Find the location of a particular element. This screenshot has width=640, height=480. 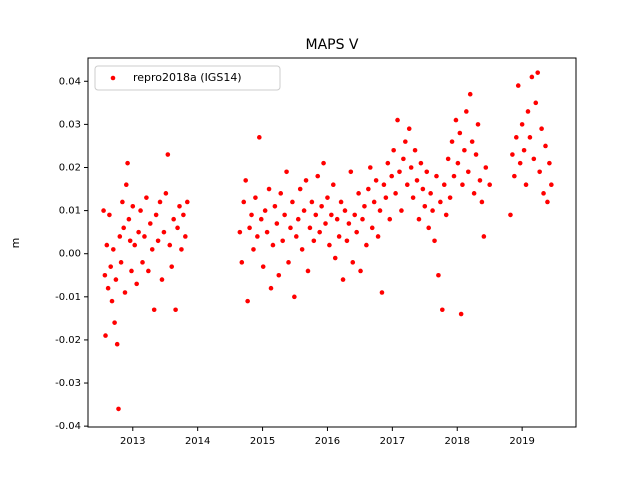

legend-label: repro2018a (IGS14) is located at coordinates (187, 77).